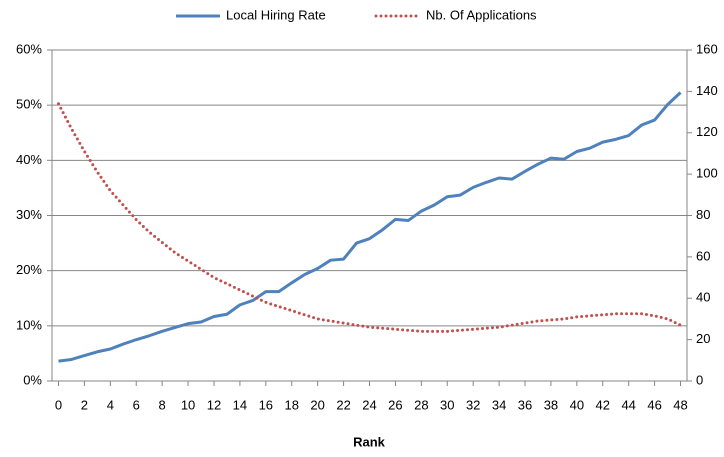 Image resolution: width=724 pixels, height=457 pixels. What do you see at coordinates (699, 379) in the screenshot?
I see `y2-tick-label: 0` at bounding box center [699, 379].